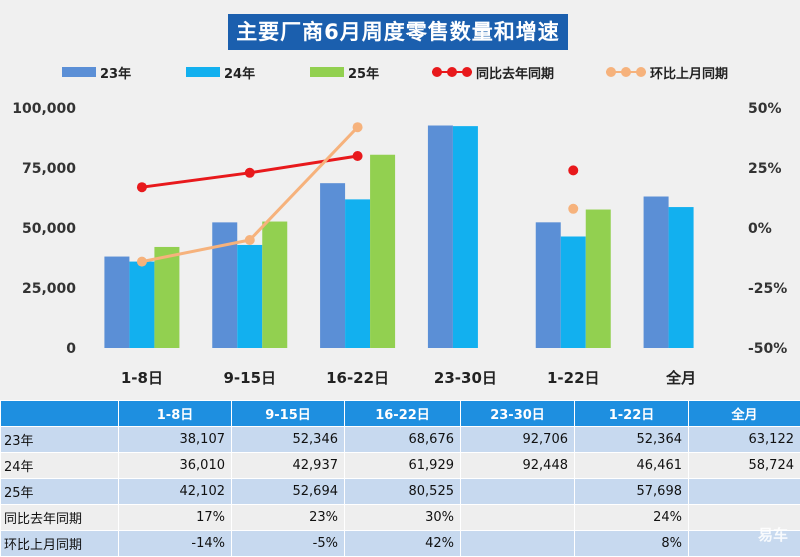  Describe the element at coordinates (288, 518) in the screenshot. I see `table-cell: 23%` at that location.